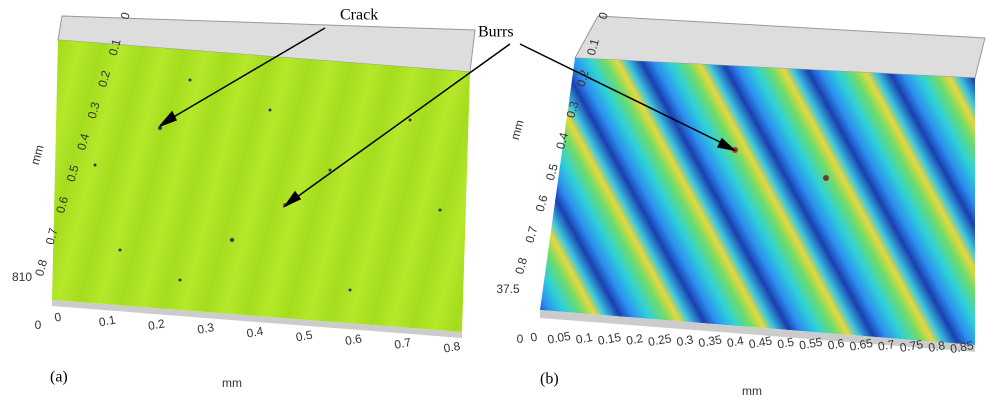 The height and width of the screenshot is (404, 990). I want to click on x-tick-label: 0.05, so click(559, 338).